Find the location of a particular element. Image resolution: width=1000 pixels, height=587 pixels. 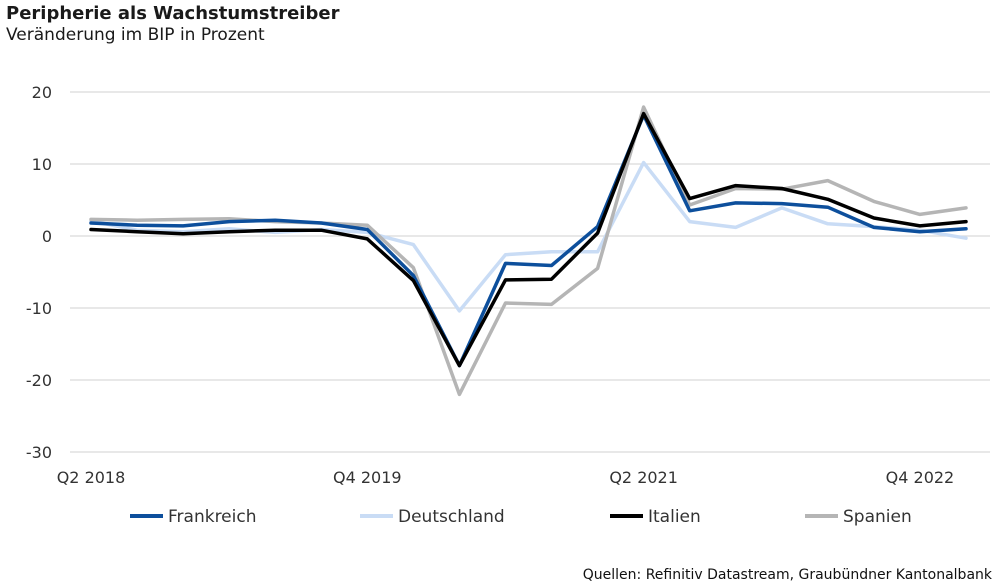

chart-title: Peripherie als Wachstumstreiber is located at coordinates (173, 13).